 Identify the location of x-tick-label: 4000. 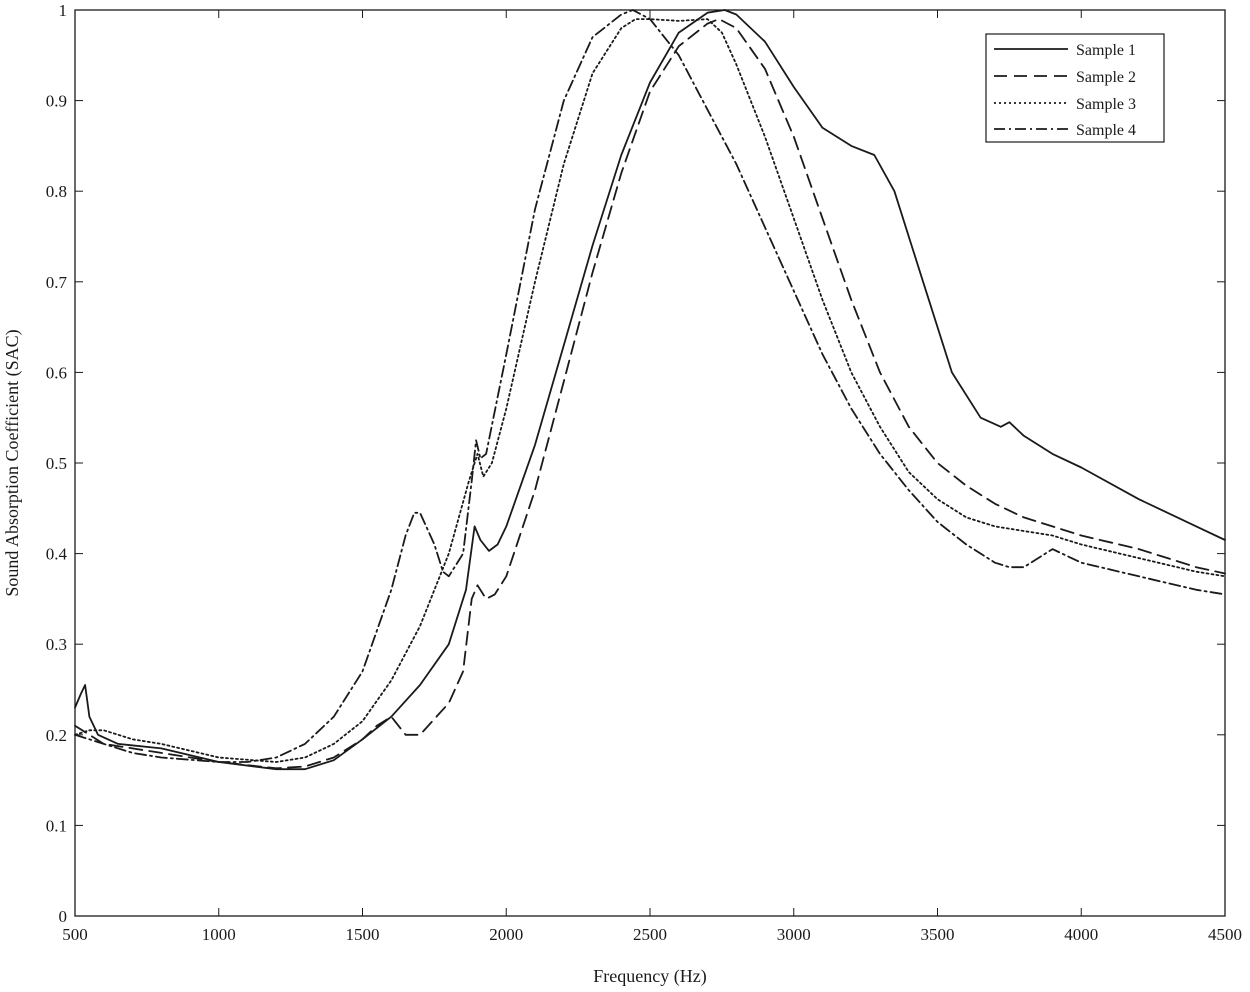
(1081, 934).